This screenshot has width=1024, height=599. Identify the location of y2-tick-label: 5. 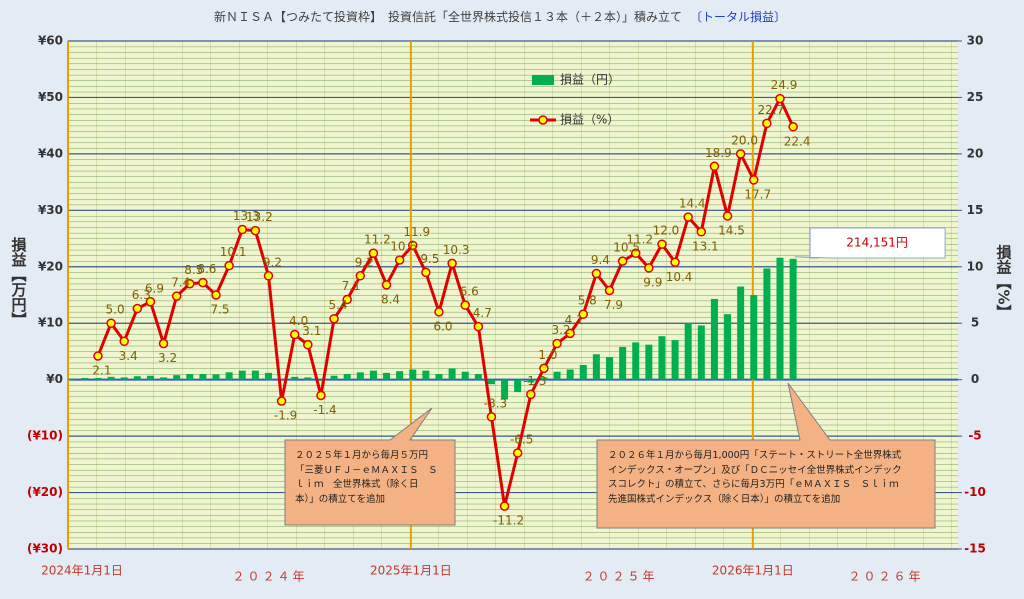
(975, 323).